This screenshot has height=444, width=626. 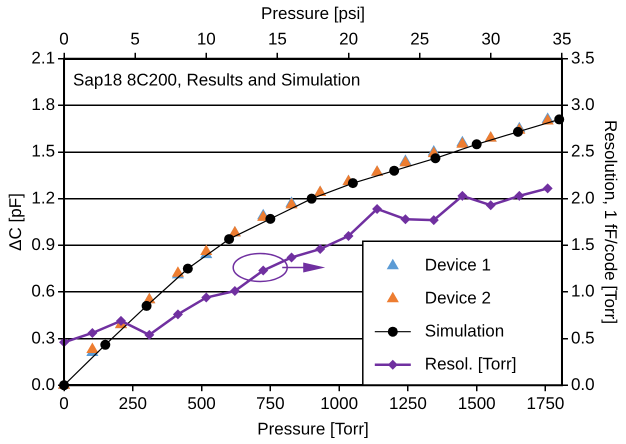 I want to click on y2-tick-label: 1.0, so click(x=582, y=291).